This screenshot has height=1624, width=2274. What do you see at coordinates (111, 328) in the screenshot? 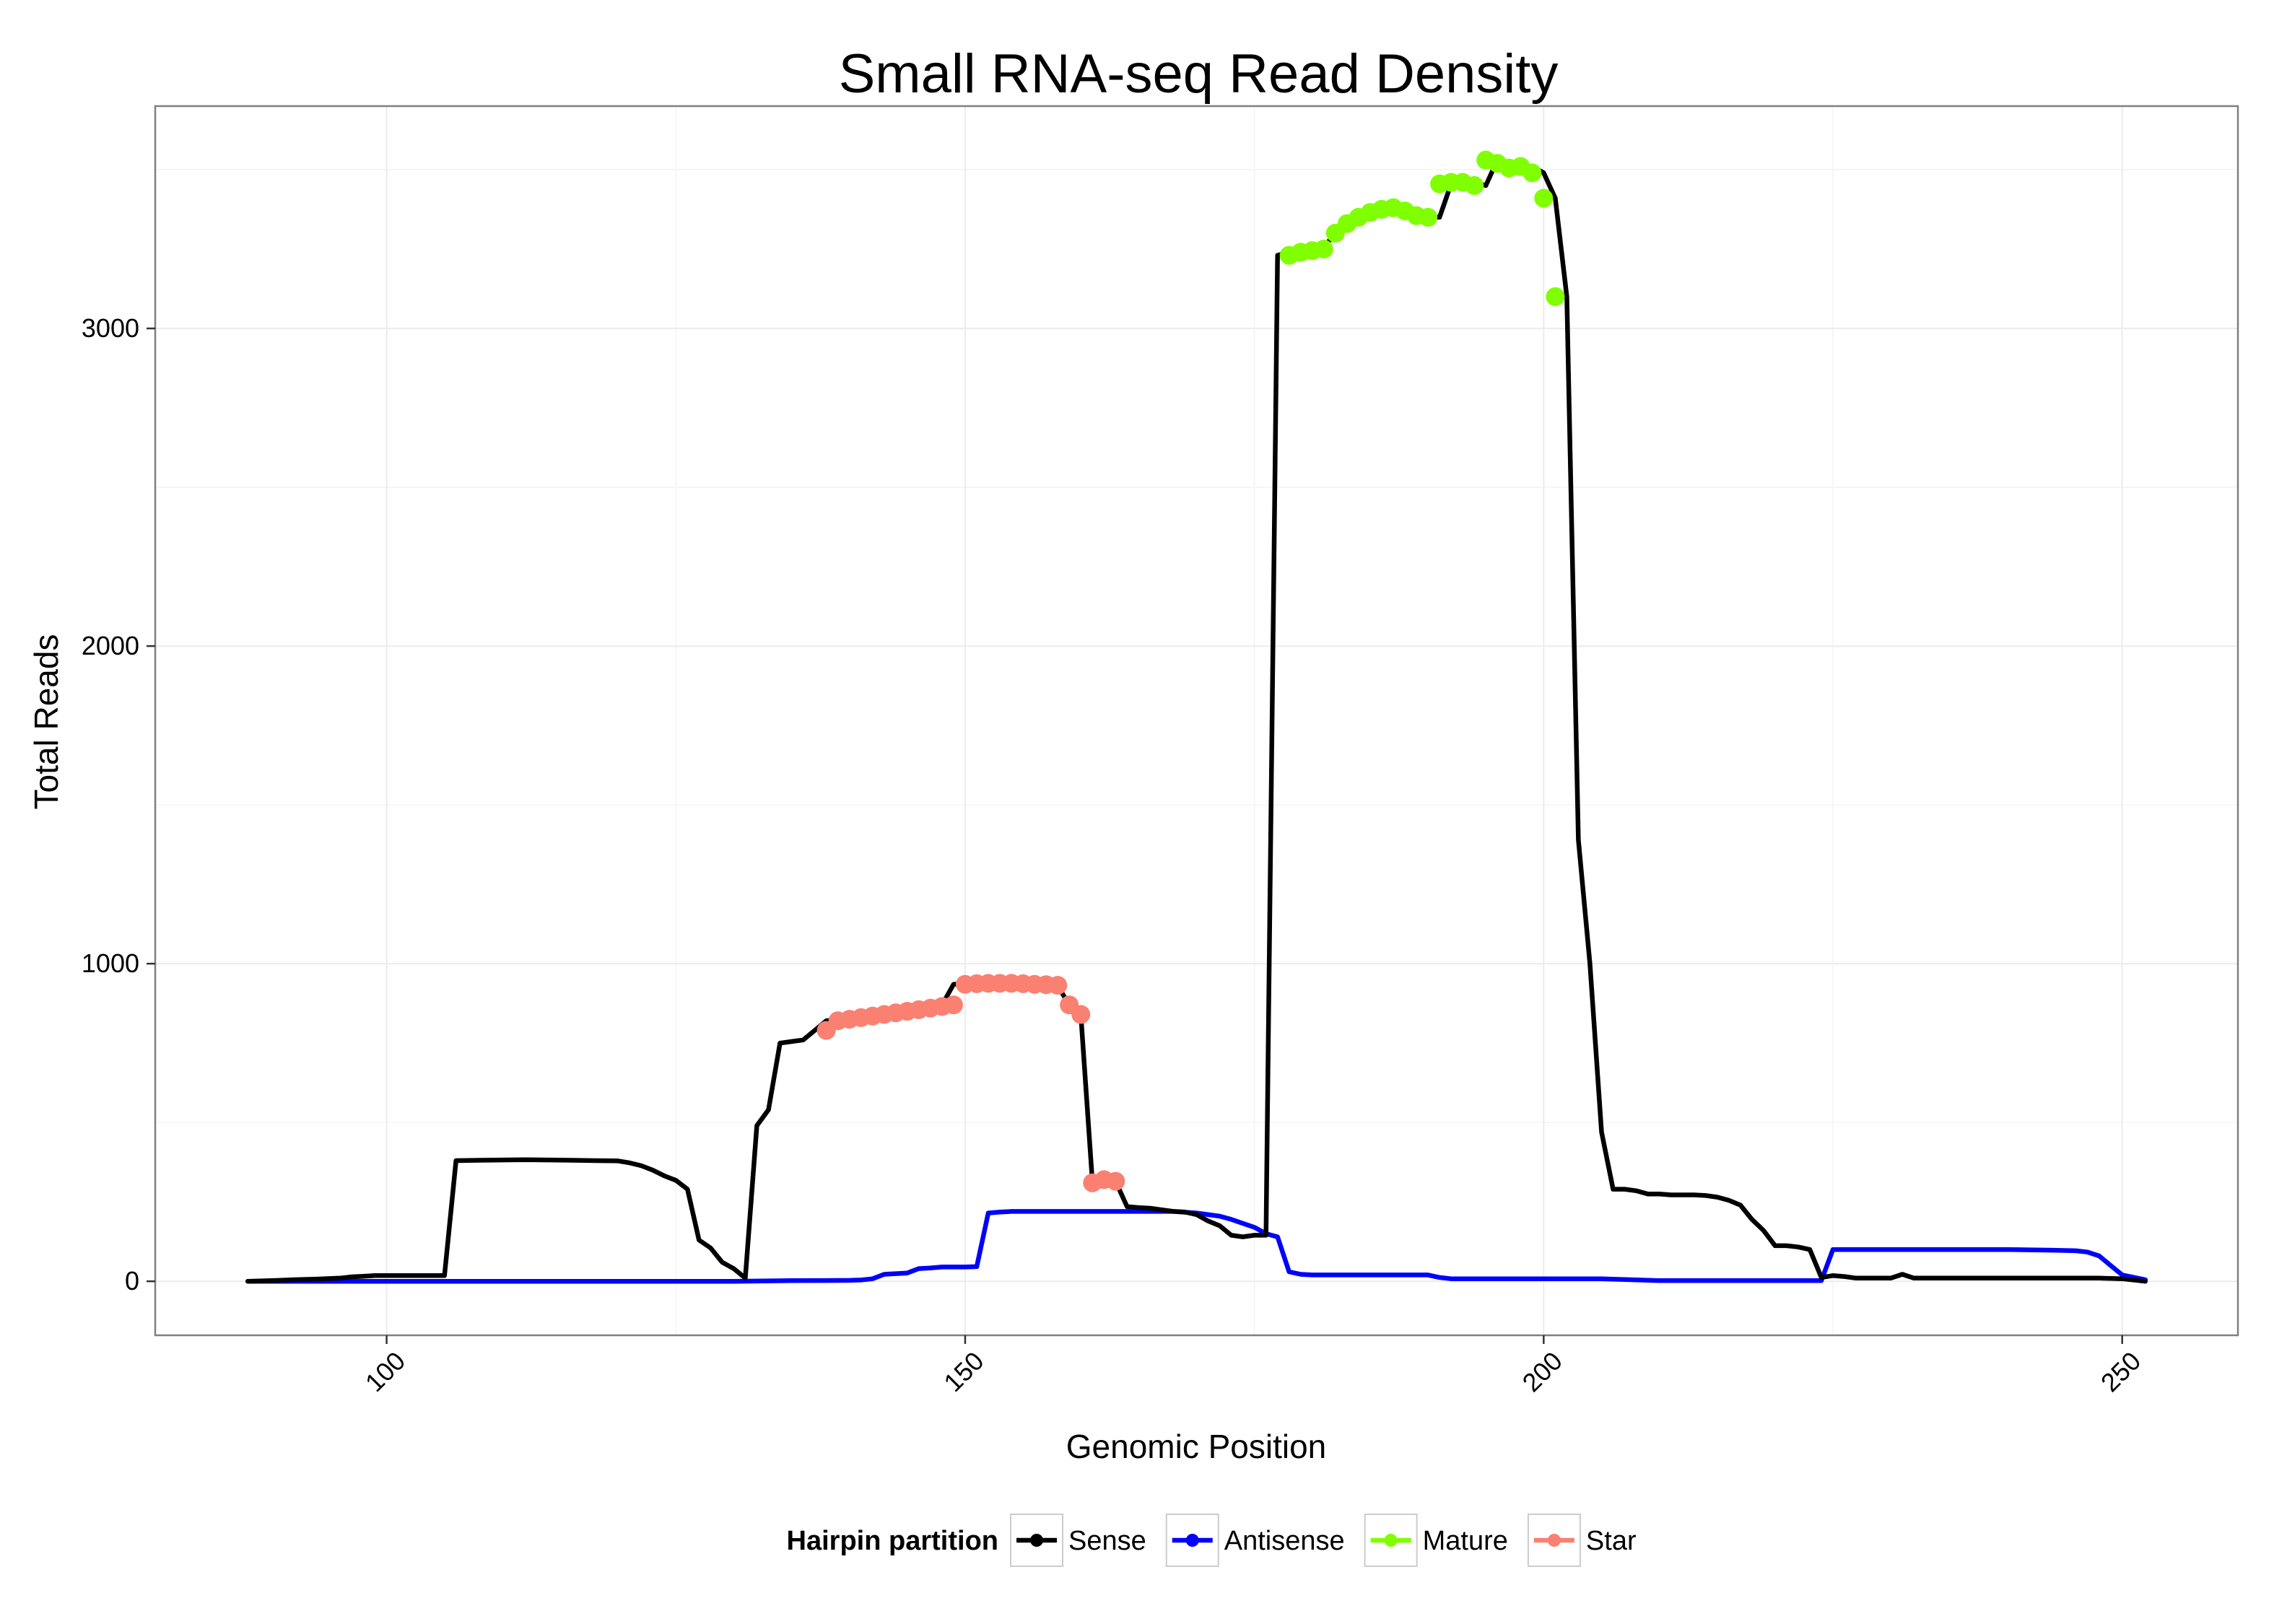
I see `y-tick-label: 3000` at bounding box center [111, 328].